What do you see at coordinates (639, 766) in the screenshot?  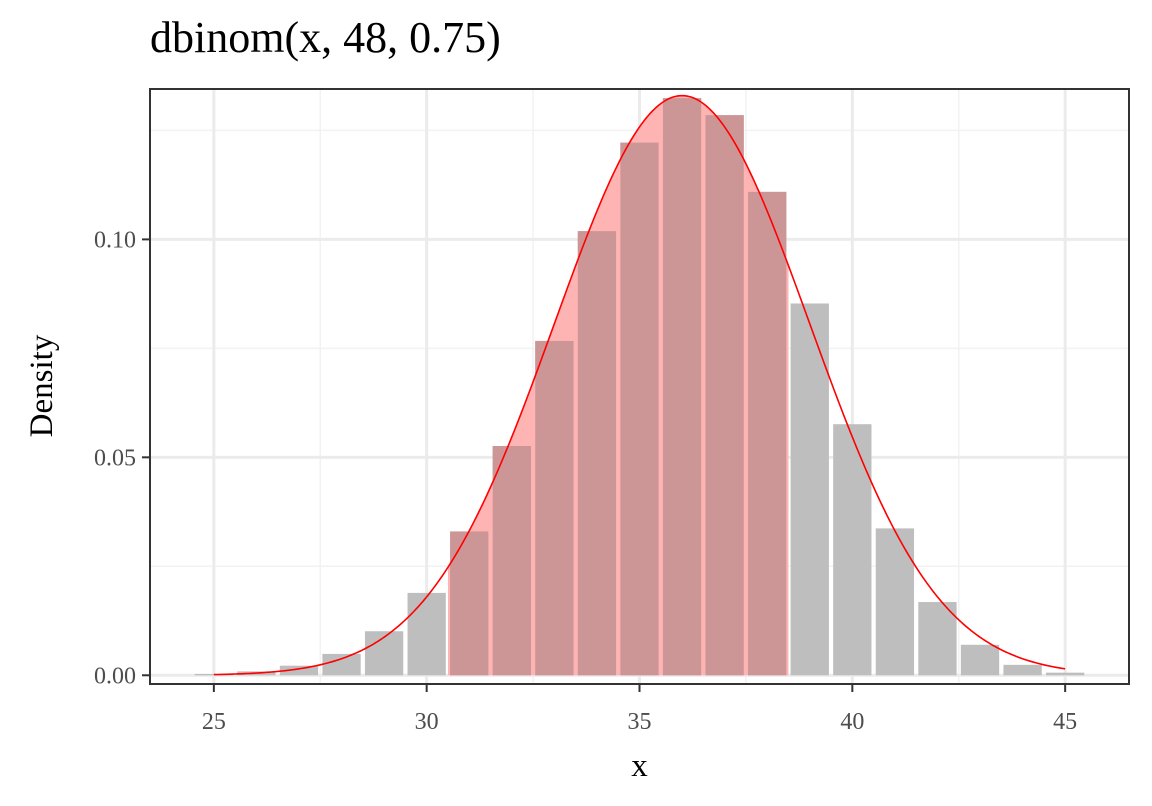 I see `x-axis-title: x` at bounding box center [639, 766].